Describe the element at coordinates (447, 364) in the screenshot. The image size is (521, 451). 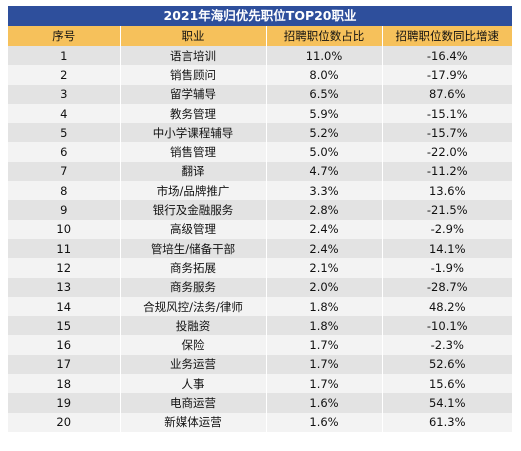
I see `growth-cell: 52.6%` at that location.